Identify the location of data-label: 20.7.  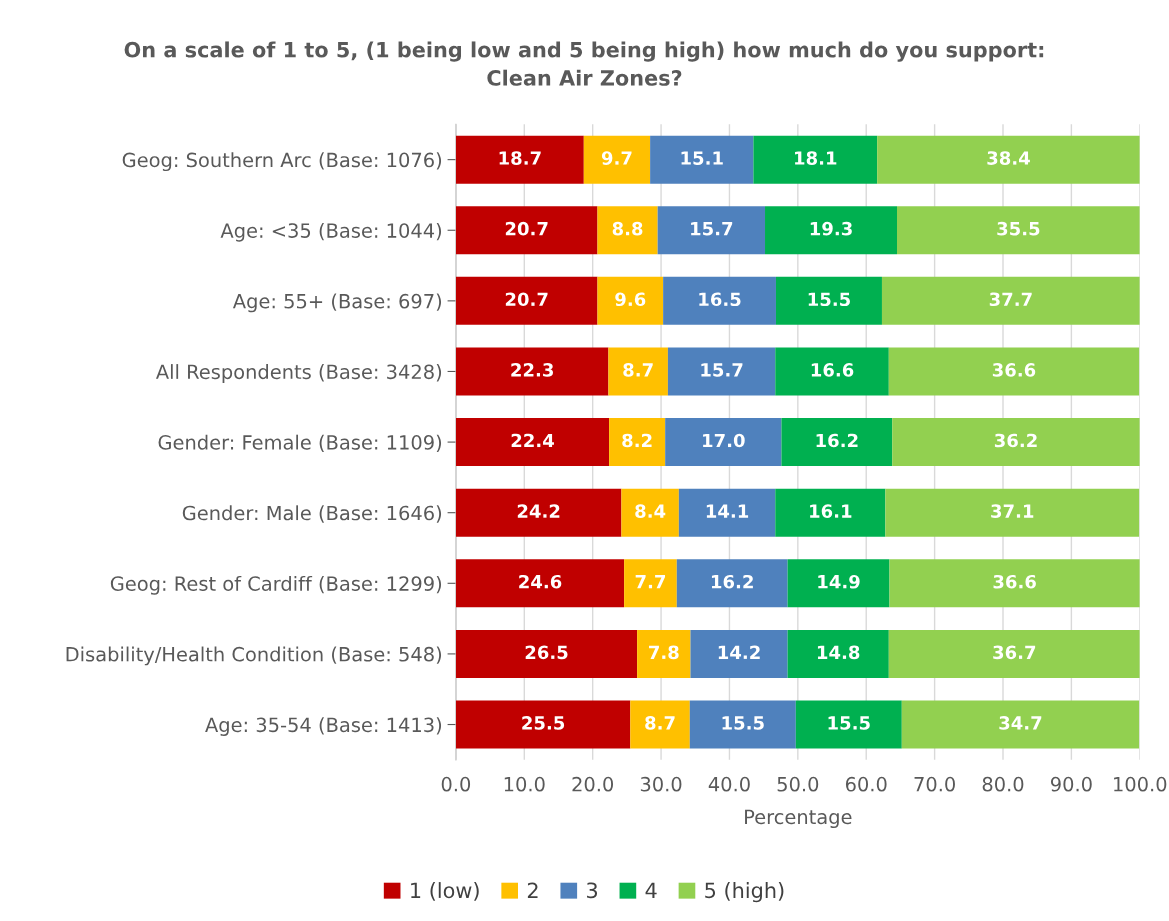
(526, 299).